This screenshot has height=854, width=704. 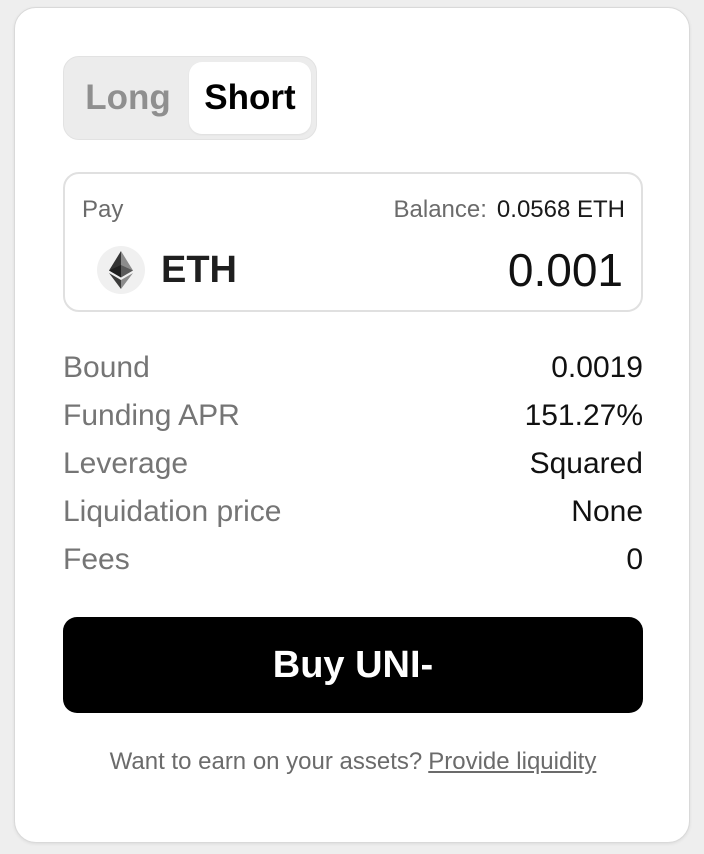 I want to click on detail-value: Squared, so click(x=586, y=463).